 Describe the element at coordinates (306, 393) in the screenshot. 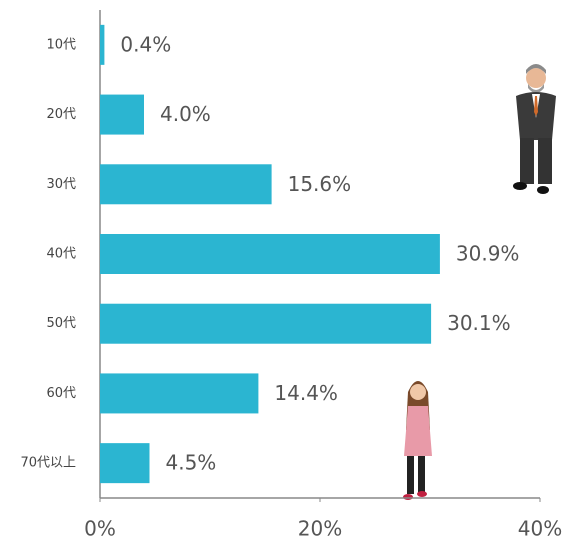

I see `value-label: 14.4%` at that location.